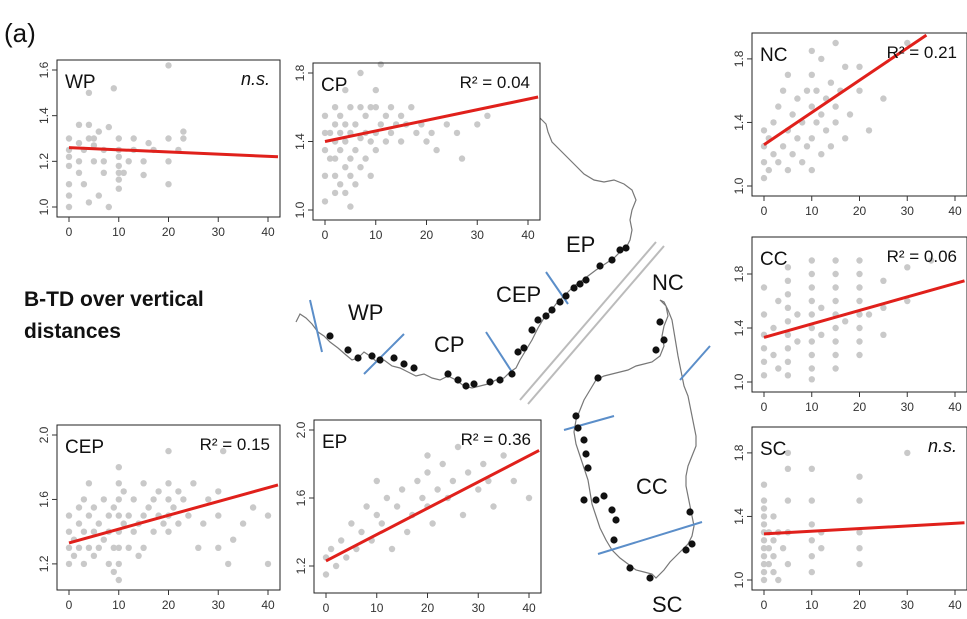 This screenshot has width=967, height=619. Describe the element at coordinates (922, 256) in the screenshot. I see `fit-statistic: R² = 0.06` at that location.